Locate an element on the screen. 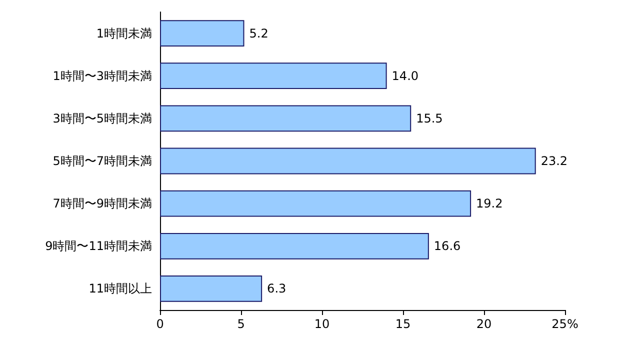 This screenshot has height=348, width=640. data-label: 16.6 is located at coordinates (447, 246).